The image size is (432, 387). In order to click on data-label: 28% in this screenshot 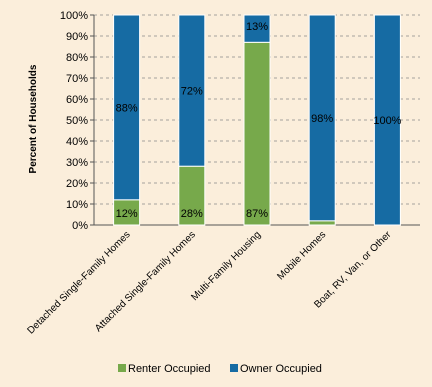, I will do `click(192, 214)`.